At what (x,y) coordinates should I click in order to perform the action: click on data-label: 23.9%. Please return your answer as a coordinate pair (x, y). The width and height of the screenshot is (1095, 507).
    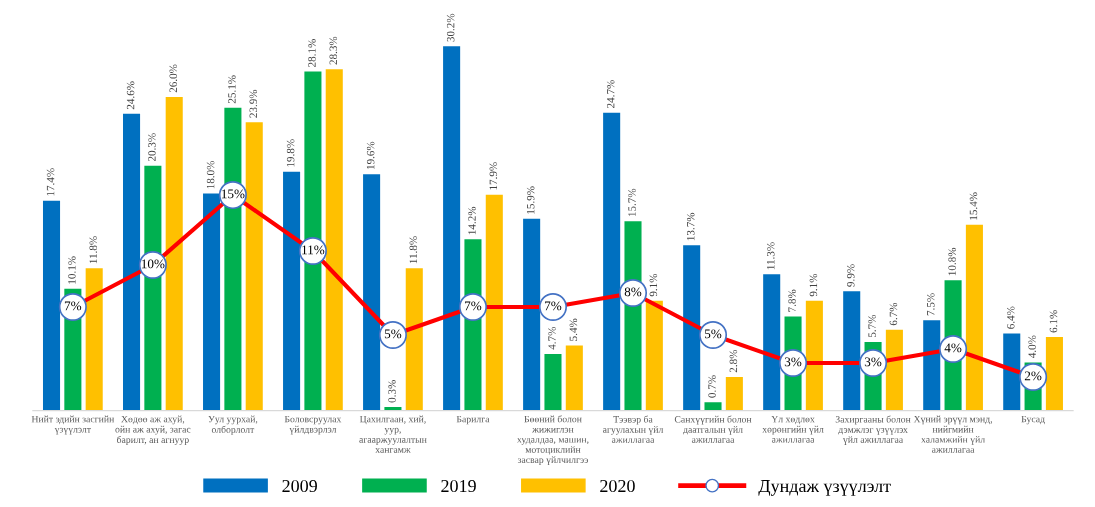
    Looking at the image, I should click on (253, 103).